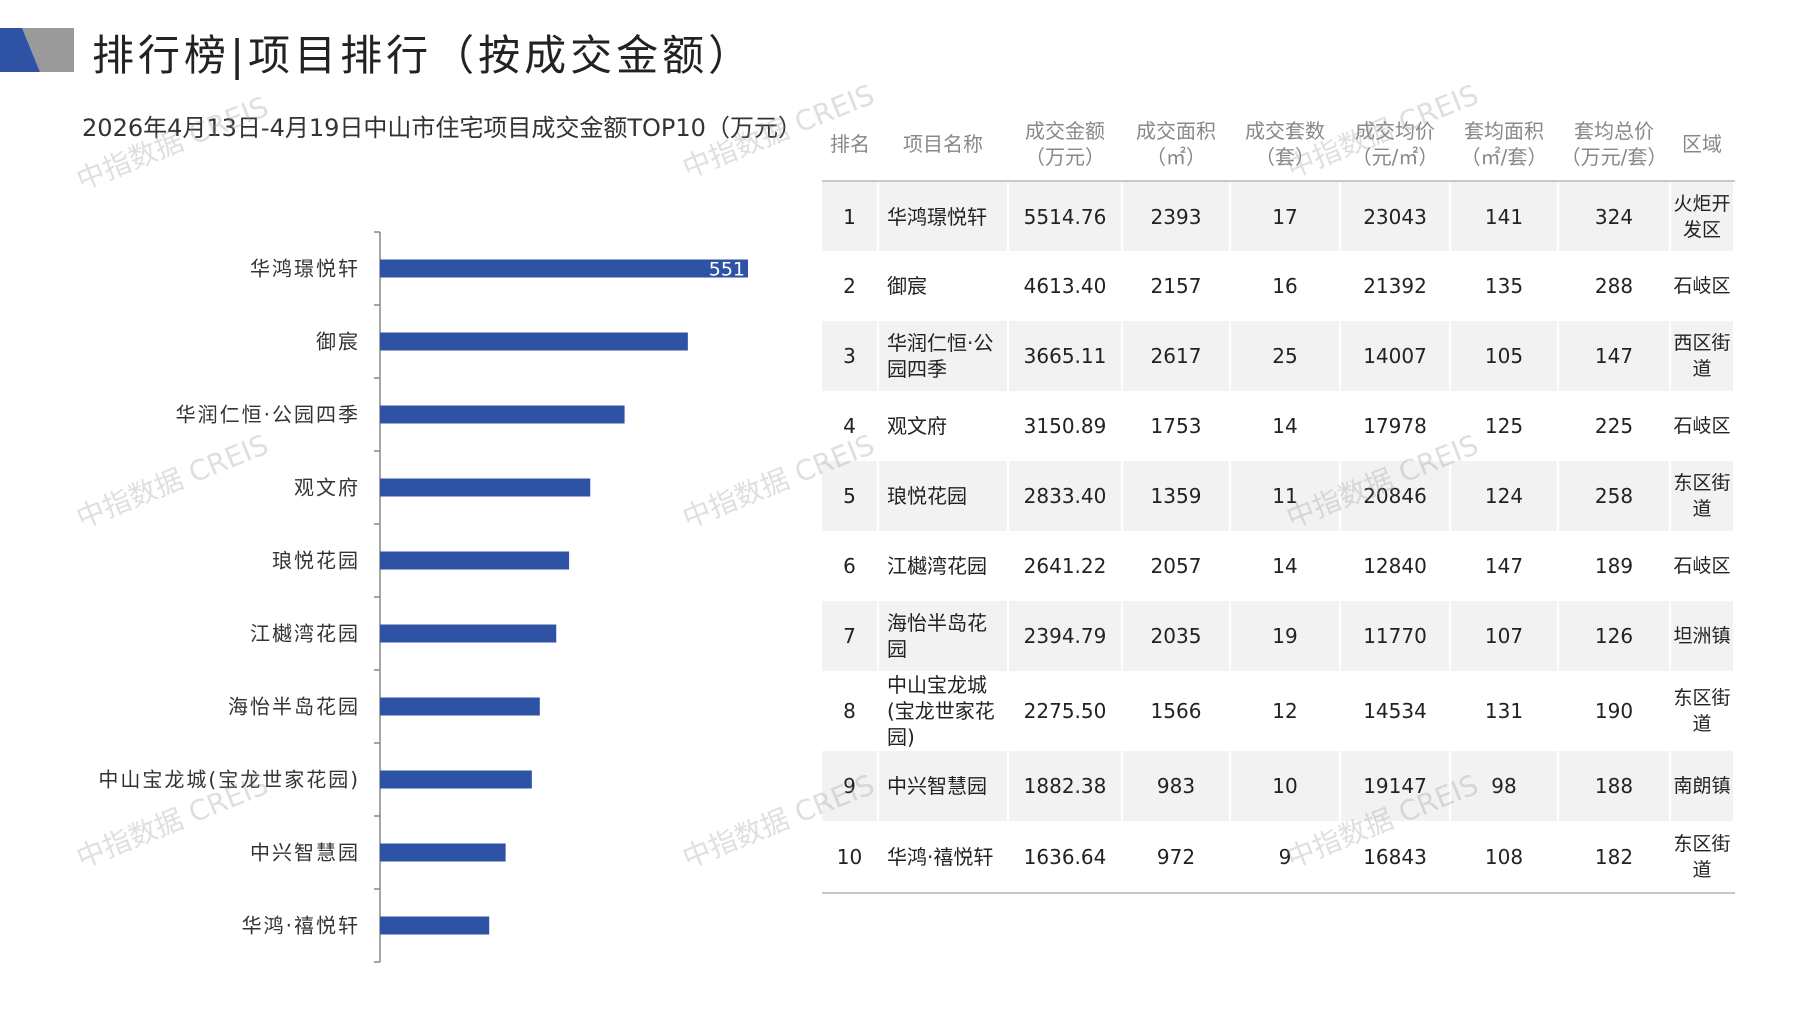  What do you see at coordinates (1614, 157) in the screenshot?
I see `column-header-text: （万元/套）` at bounding box center [1614, 157].